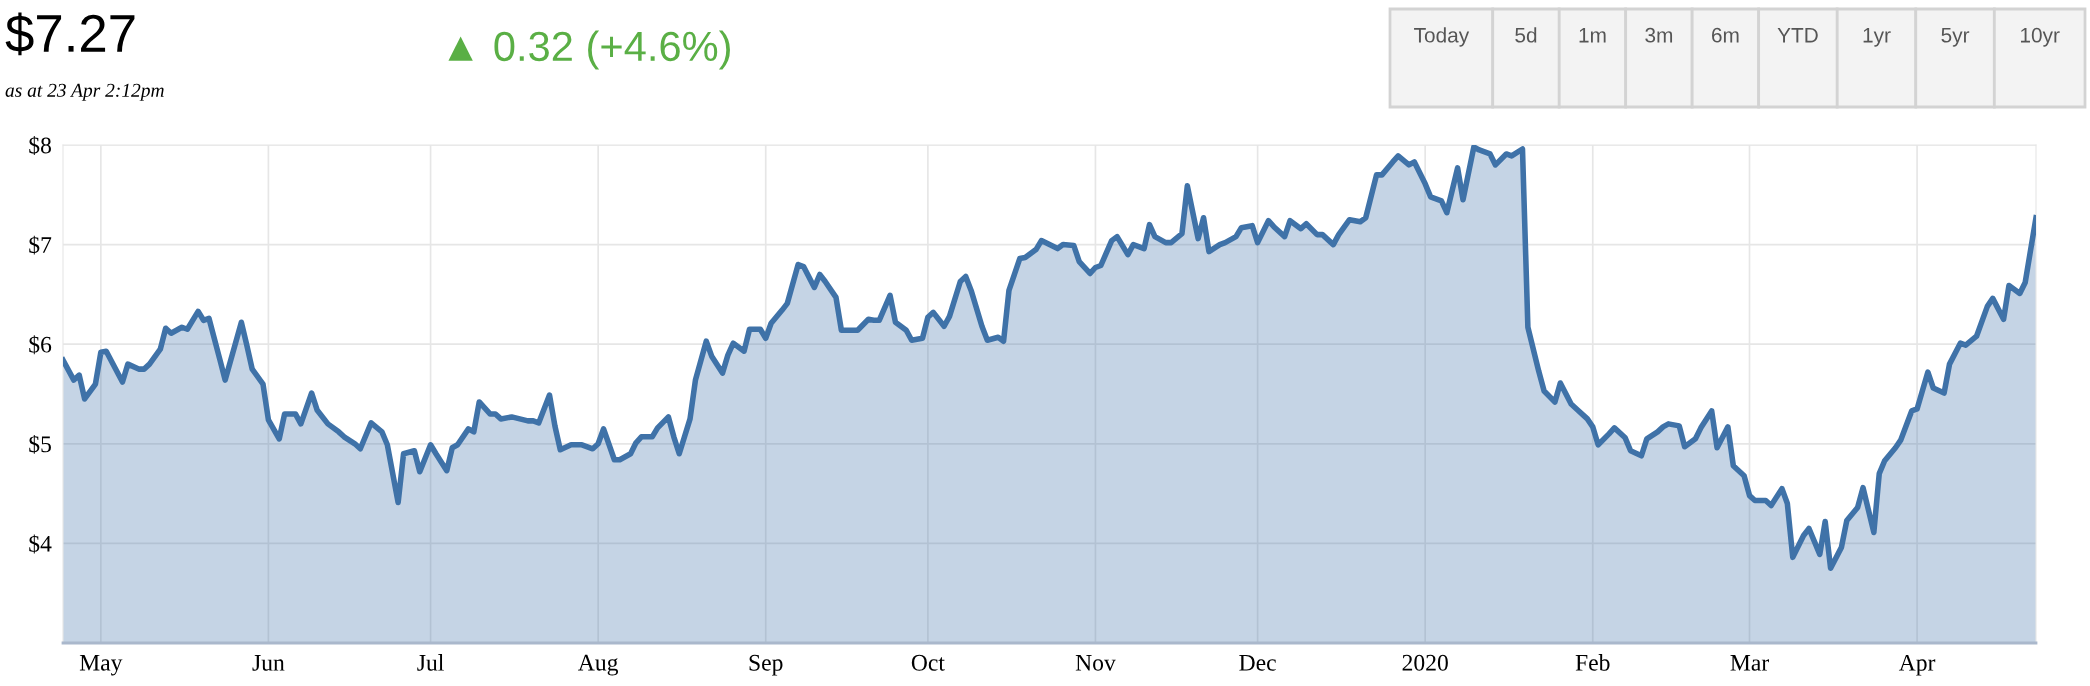 This screenshot has height=686, width=2090. What do you see at coordinates (1095, 663) in the screenshot?
I see `x-tick-label: Nov` at bounding box center [1095, 663].